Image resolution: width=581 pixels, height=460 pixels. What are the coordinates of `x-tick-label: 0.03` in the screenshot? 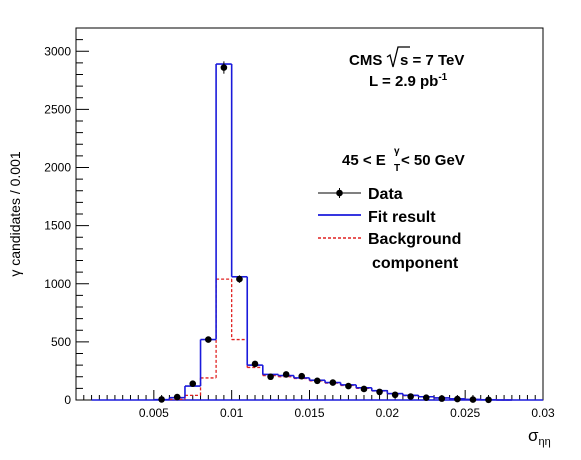 It's located at (543, 413).